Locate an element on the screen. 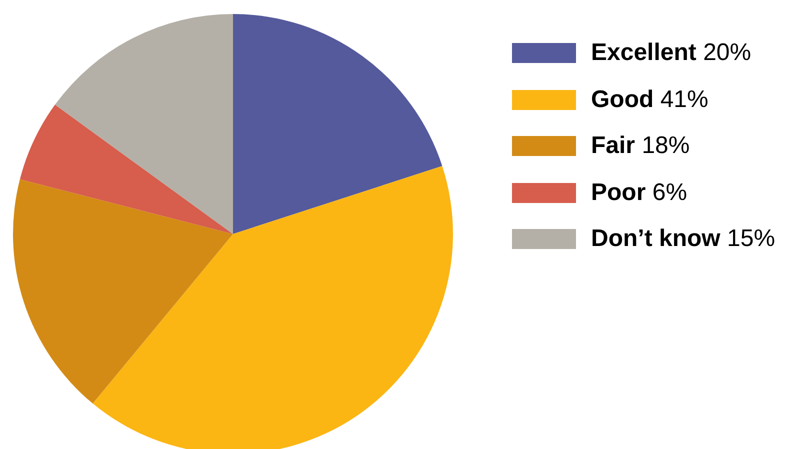 This screenshot has height=449, width=809. data-label: 15% is located at coordinates (751, 238).